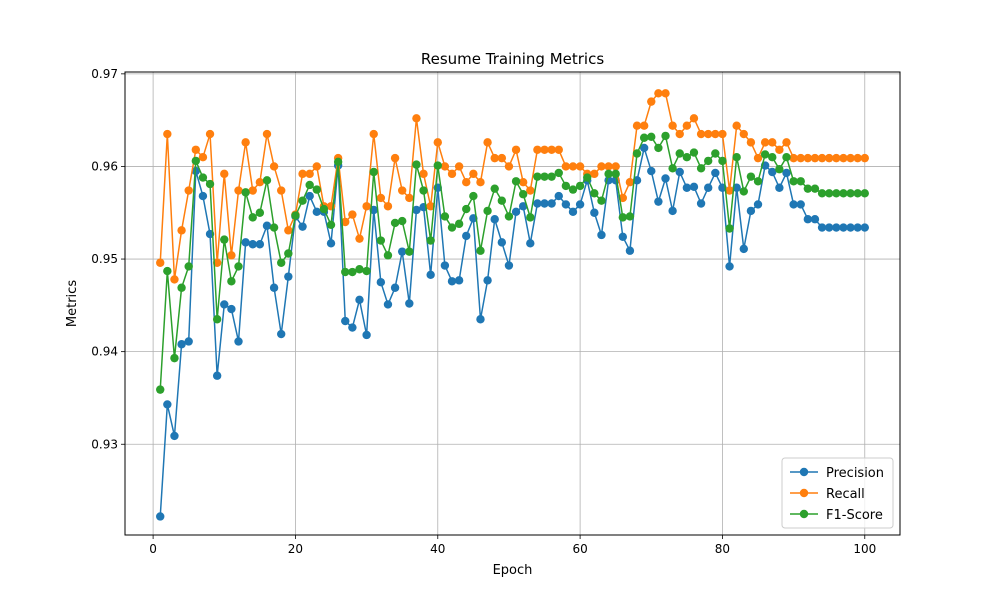  Describe the element at coordinates (854, 515) in the screenshot. I see `legend-label: F1-Score` at that location.